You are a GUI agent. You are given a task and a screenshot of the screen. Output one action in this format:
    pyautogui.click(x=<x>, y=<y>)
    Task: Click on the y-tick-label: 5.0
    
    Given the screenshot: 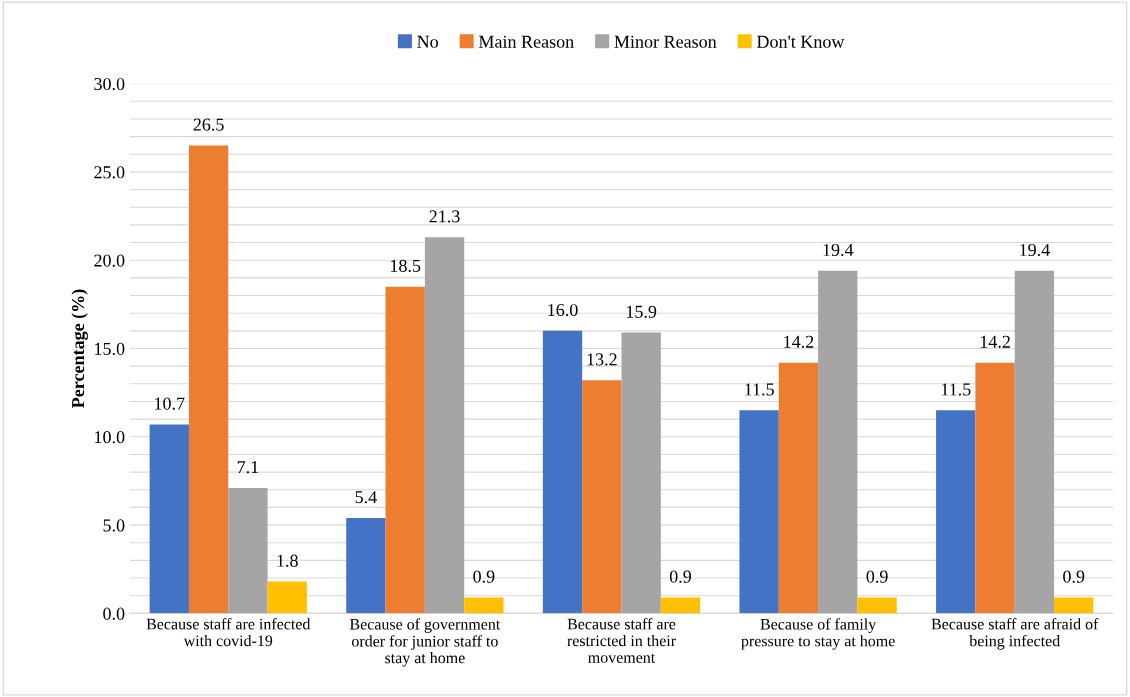 What is the action you would take?
    pyautogui.click(x=114, y=525)
    